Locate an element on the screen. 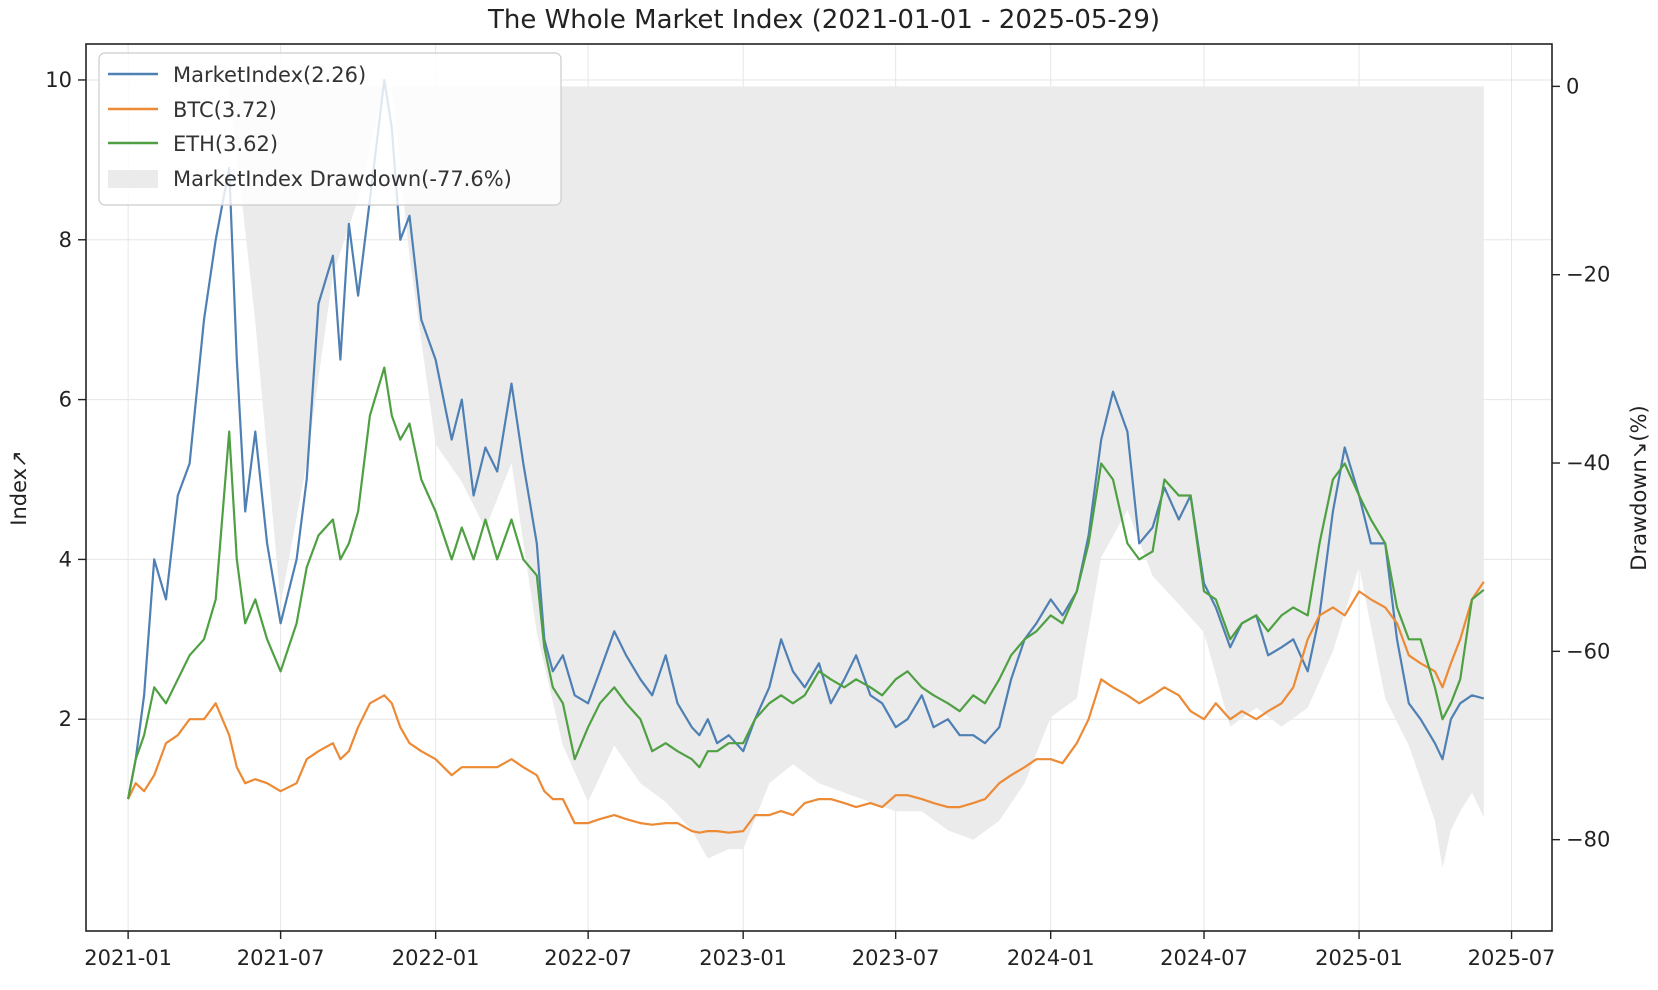 The width and height of the screenshot is (1658, 990). x-tick-label: 2023-01 is located at coordinates (743, 958).